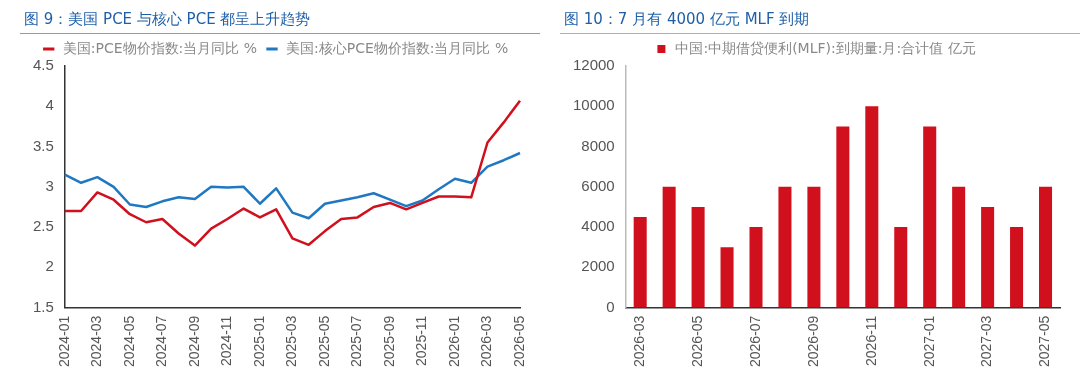 Image resolution: width=1080 pixels, height=380 pixels. I want to click on x-tick-label: 2025-03, so click(291, 341).